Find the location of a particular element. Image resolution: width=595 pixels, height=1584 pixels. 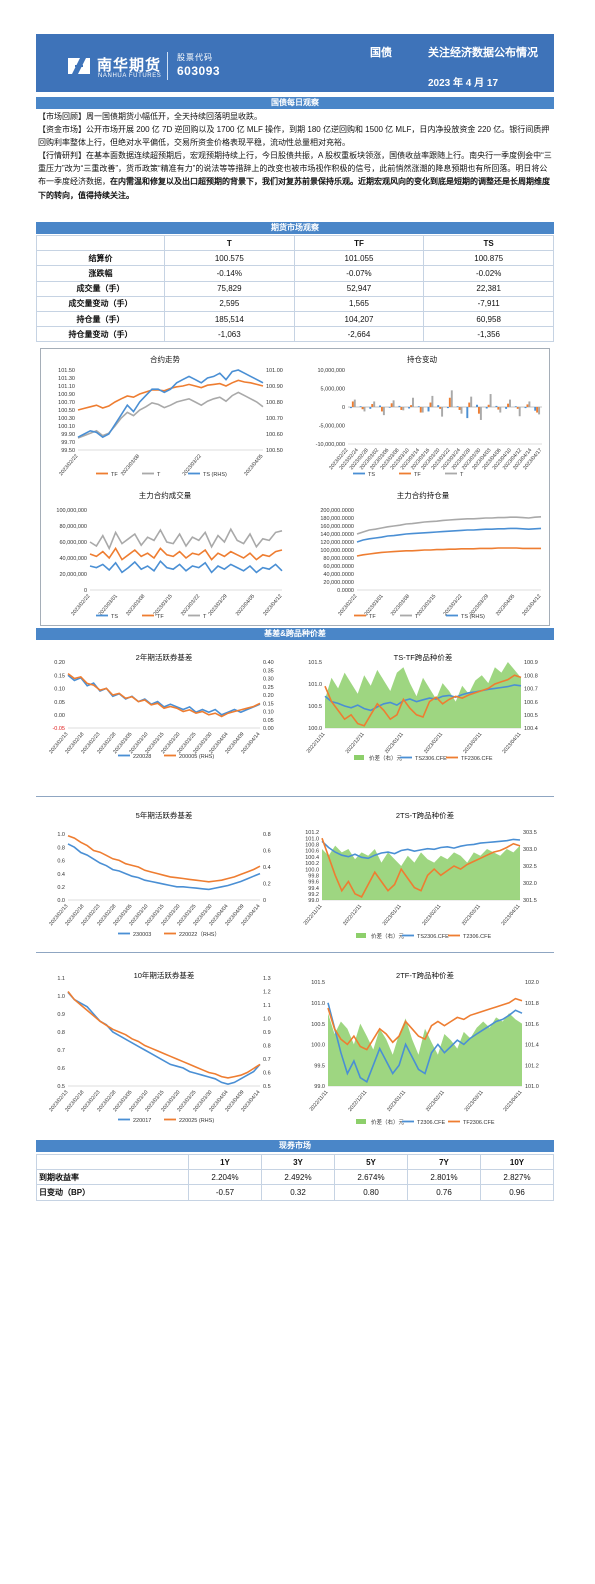

y-tick-label: 1.1 is located at coordinates (61, 979).